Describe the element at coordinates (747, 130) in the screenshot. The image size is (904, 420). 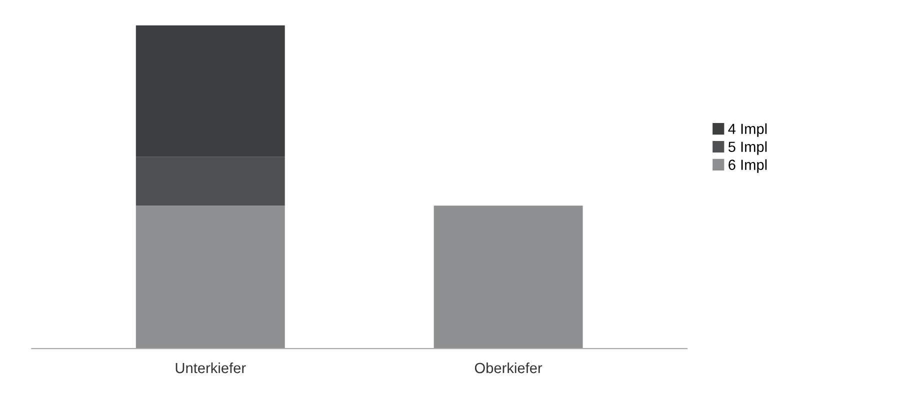
I see `legend-label: 4 Impl` at that location.